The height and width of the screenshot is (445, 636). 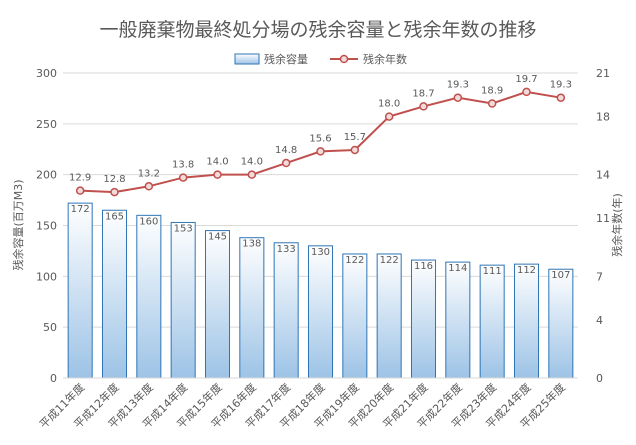 What do you see at coordinates (251, 244) in the screenshot?
I see `bar-data-label: 138` at bounding box center [251, 244].